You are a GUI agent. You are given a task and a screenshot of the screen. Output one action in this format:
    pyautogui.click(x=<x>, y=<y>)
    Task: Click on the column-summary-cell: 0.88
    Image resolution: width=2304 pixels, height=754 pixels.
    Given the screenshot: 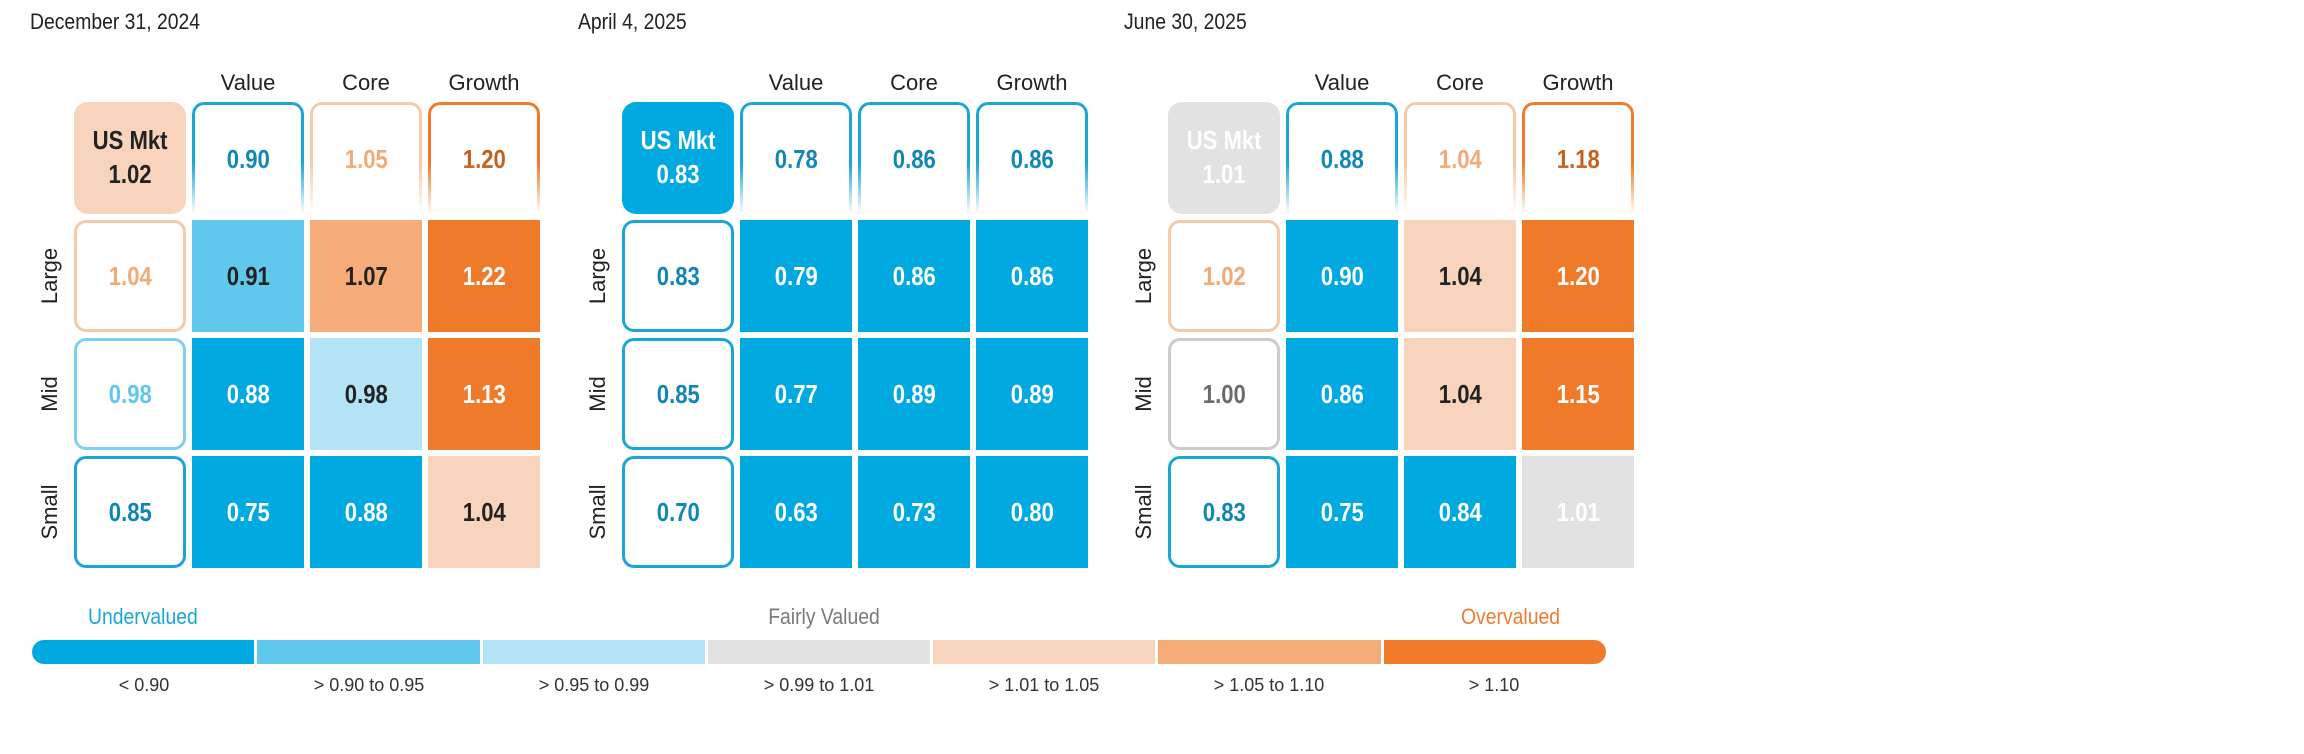 What is the action you would take?
    pyautogui.click(x=1342, y=158)
    